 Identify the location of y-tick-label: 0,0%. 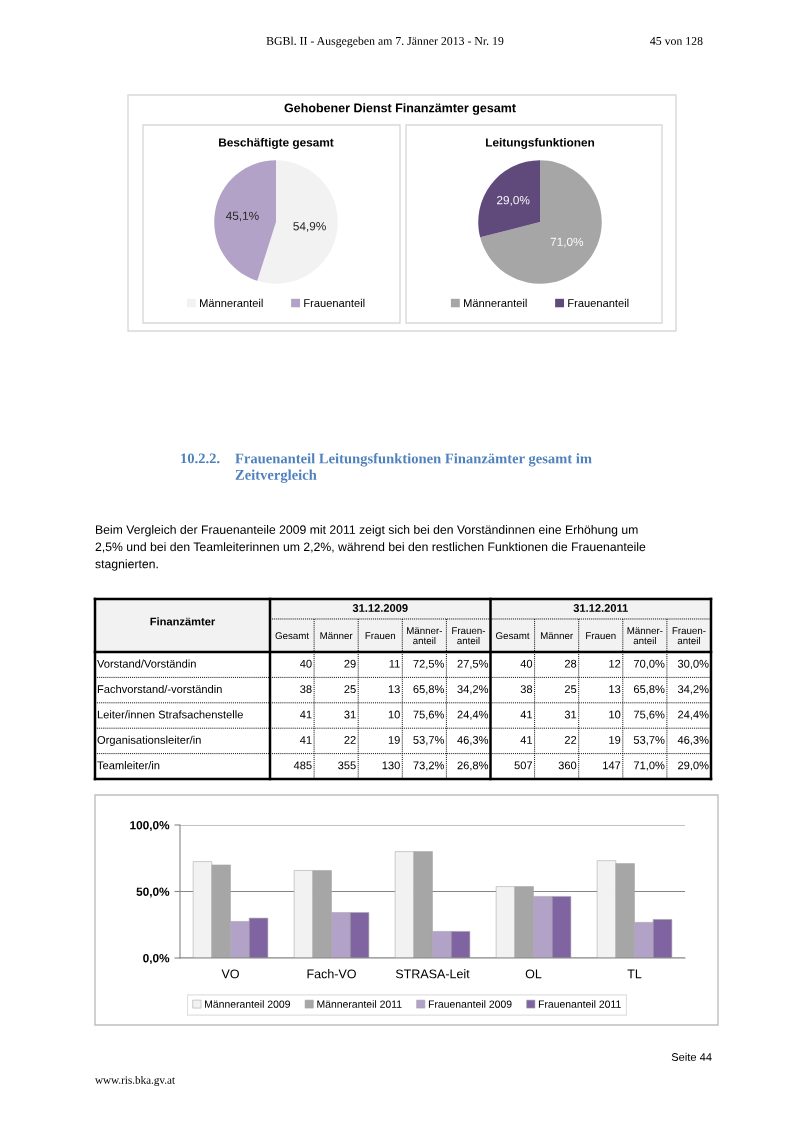
(156, 959).